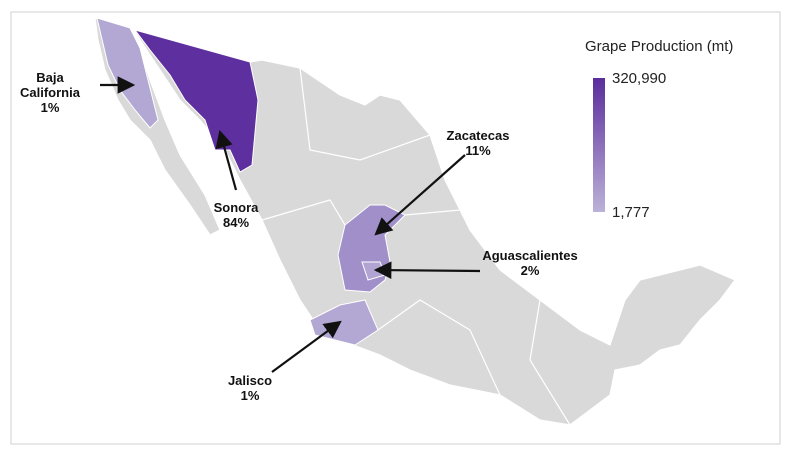  Describe the element at coordinates (478, 150) in the screenshot. I see `region-share: 11%` at that location.